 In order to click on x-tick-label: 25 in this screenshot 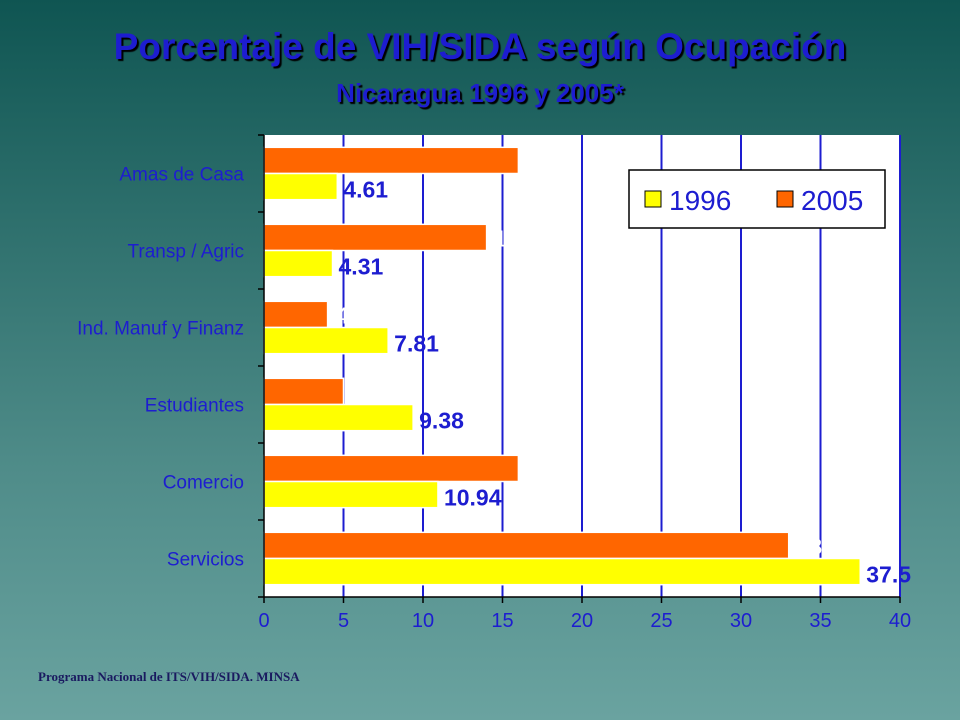, I will do `click(661, 621)`.